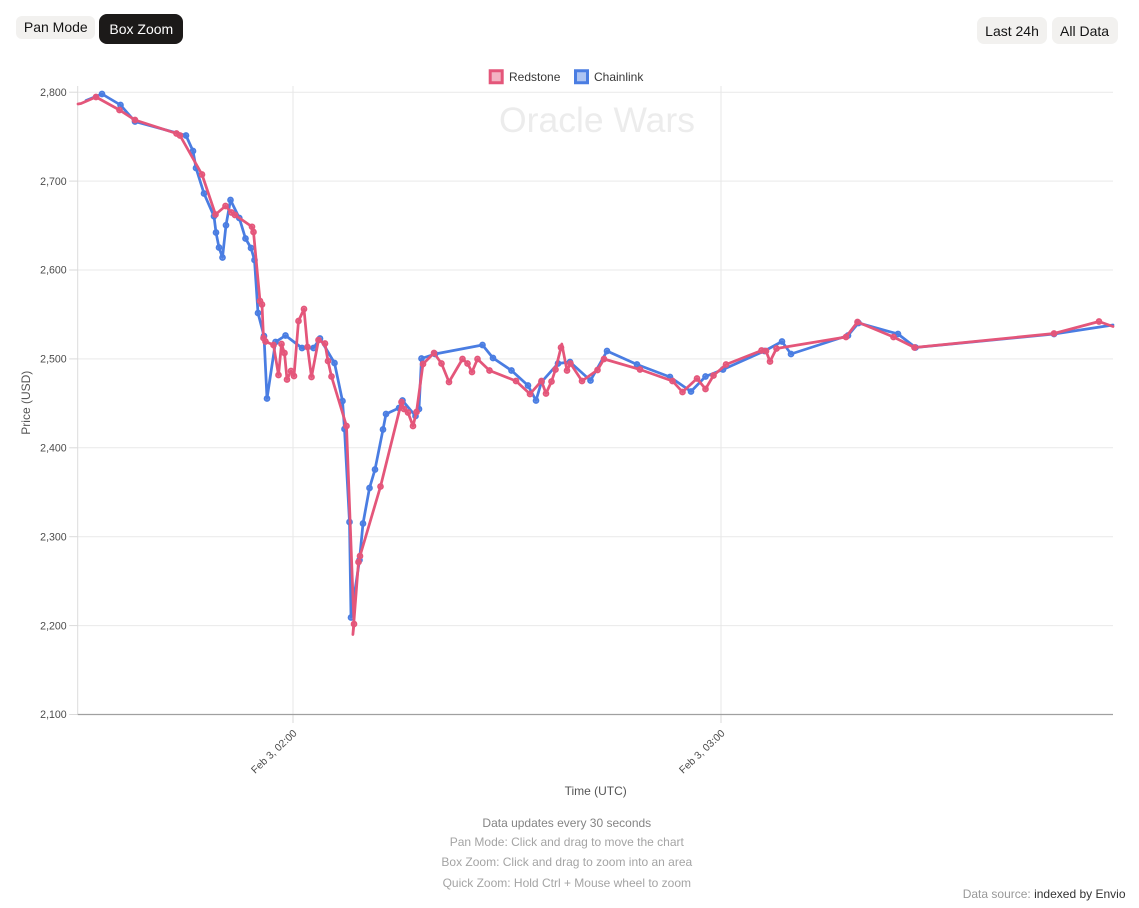 The height and width of the screenshot is (908, 1139). What do you see at coordinates (53, 182) in the screenshot?
I see `svg-text: 2,700` at bounding box center [53, 182].